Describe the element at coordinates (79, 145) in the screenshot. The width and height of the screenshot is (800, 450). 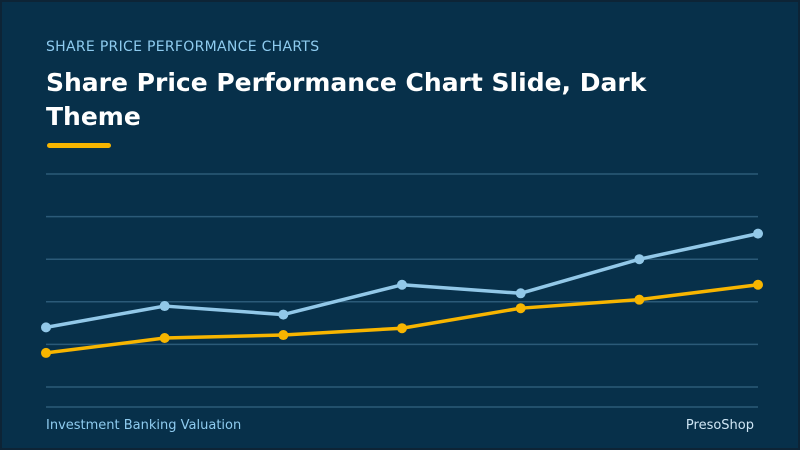
I see `title-accent-bar` at that location.